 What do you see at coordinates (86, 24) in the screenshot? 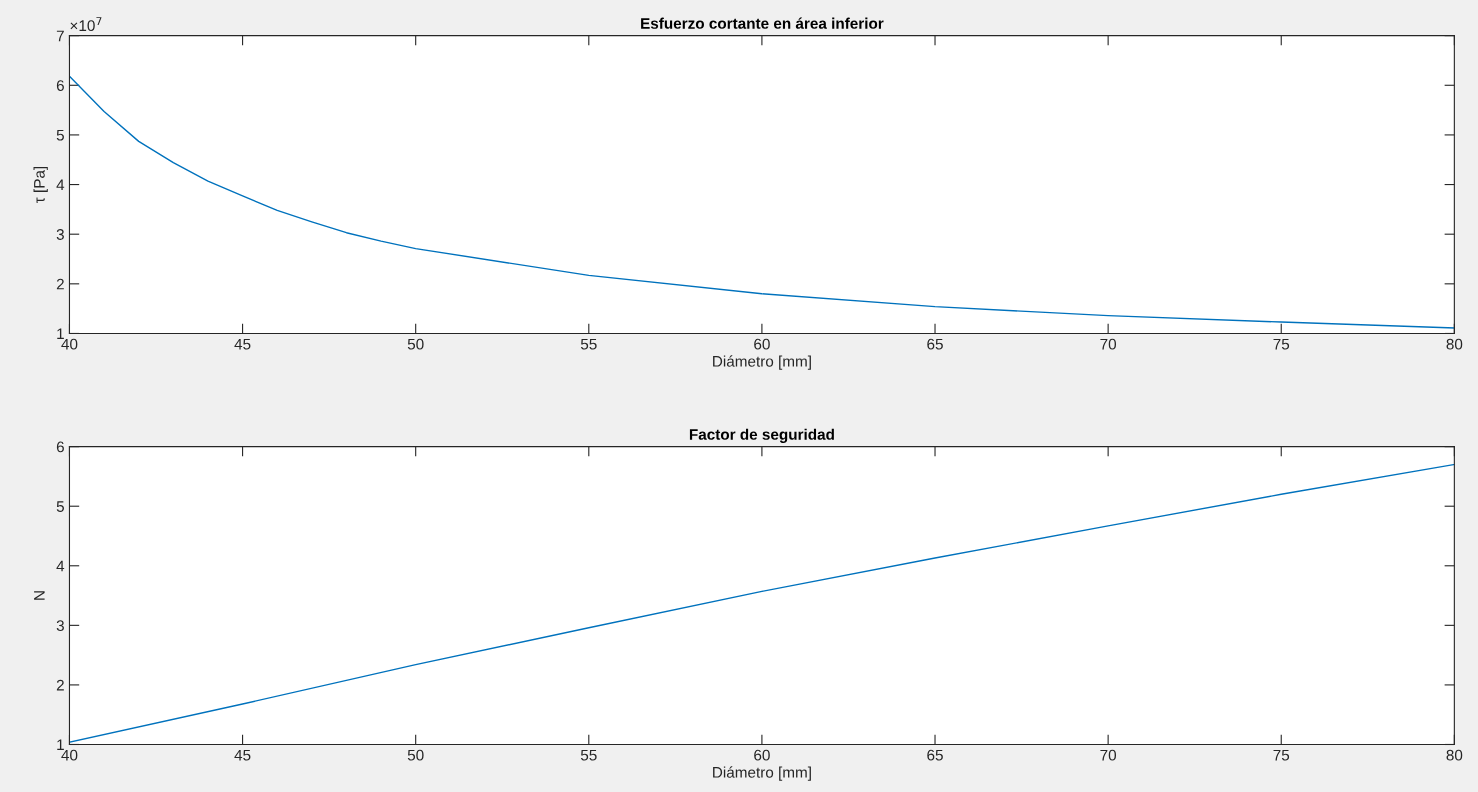
I see `text: ×10$^{7}$` at bounding box center [86, 24].